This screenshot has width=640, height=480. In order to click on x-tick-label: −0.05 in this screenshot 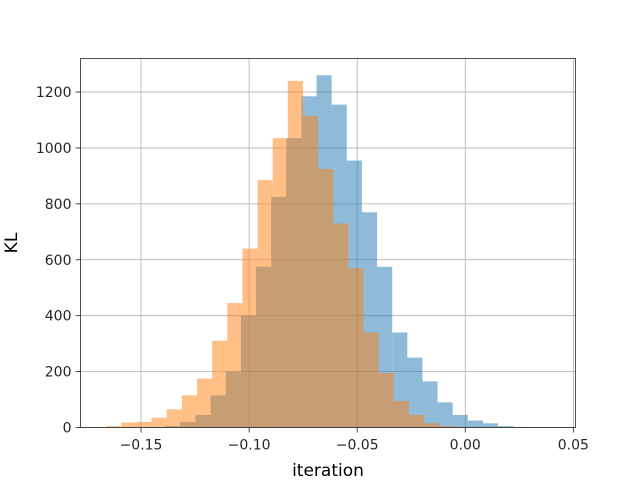, I will do `click(357, 446)`.